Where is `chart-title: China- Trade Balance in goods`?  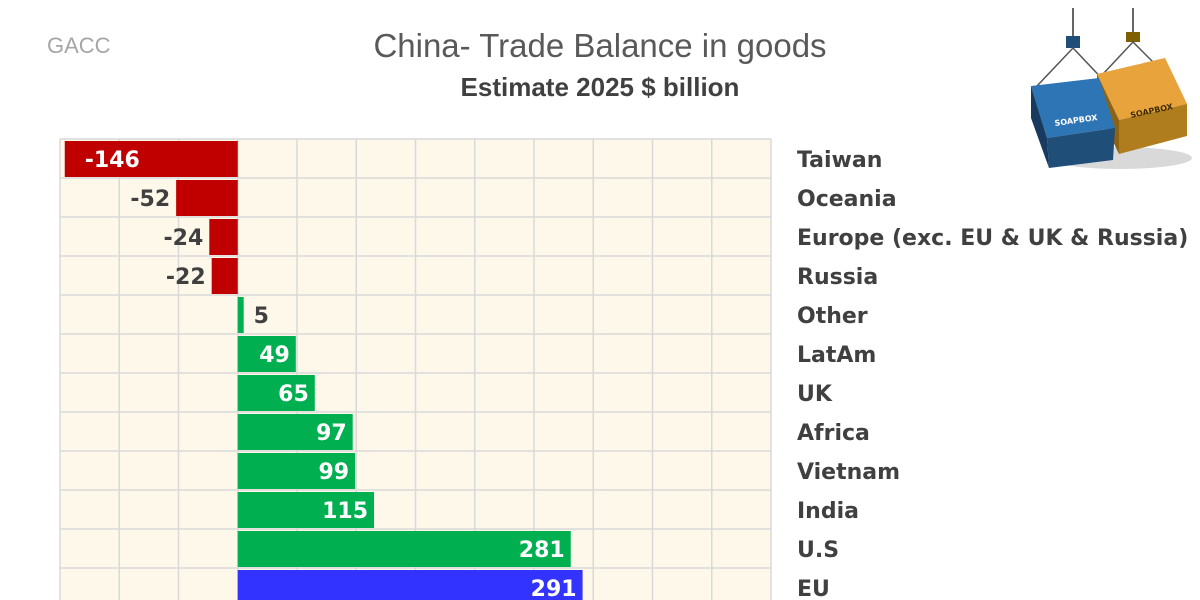
chart-title: China- Trade Balance in goods is located at coordinates (600, 45).